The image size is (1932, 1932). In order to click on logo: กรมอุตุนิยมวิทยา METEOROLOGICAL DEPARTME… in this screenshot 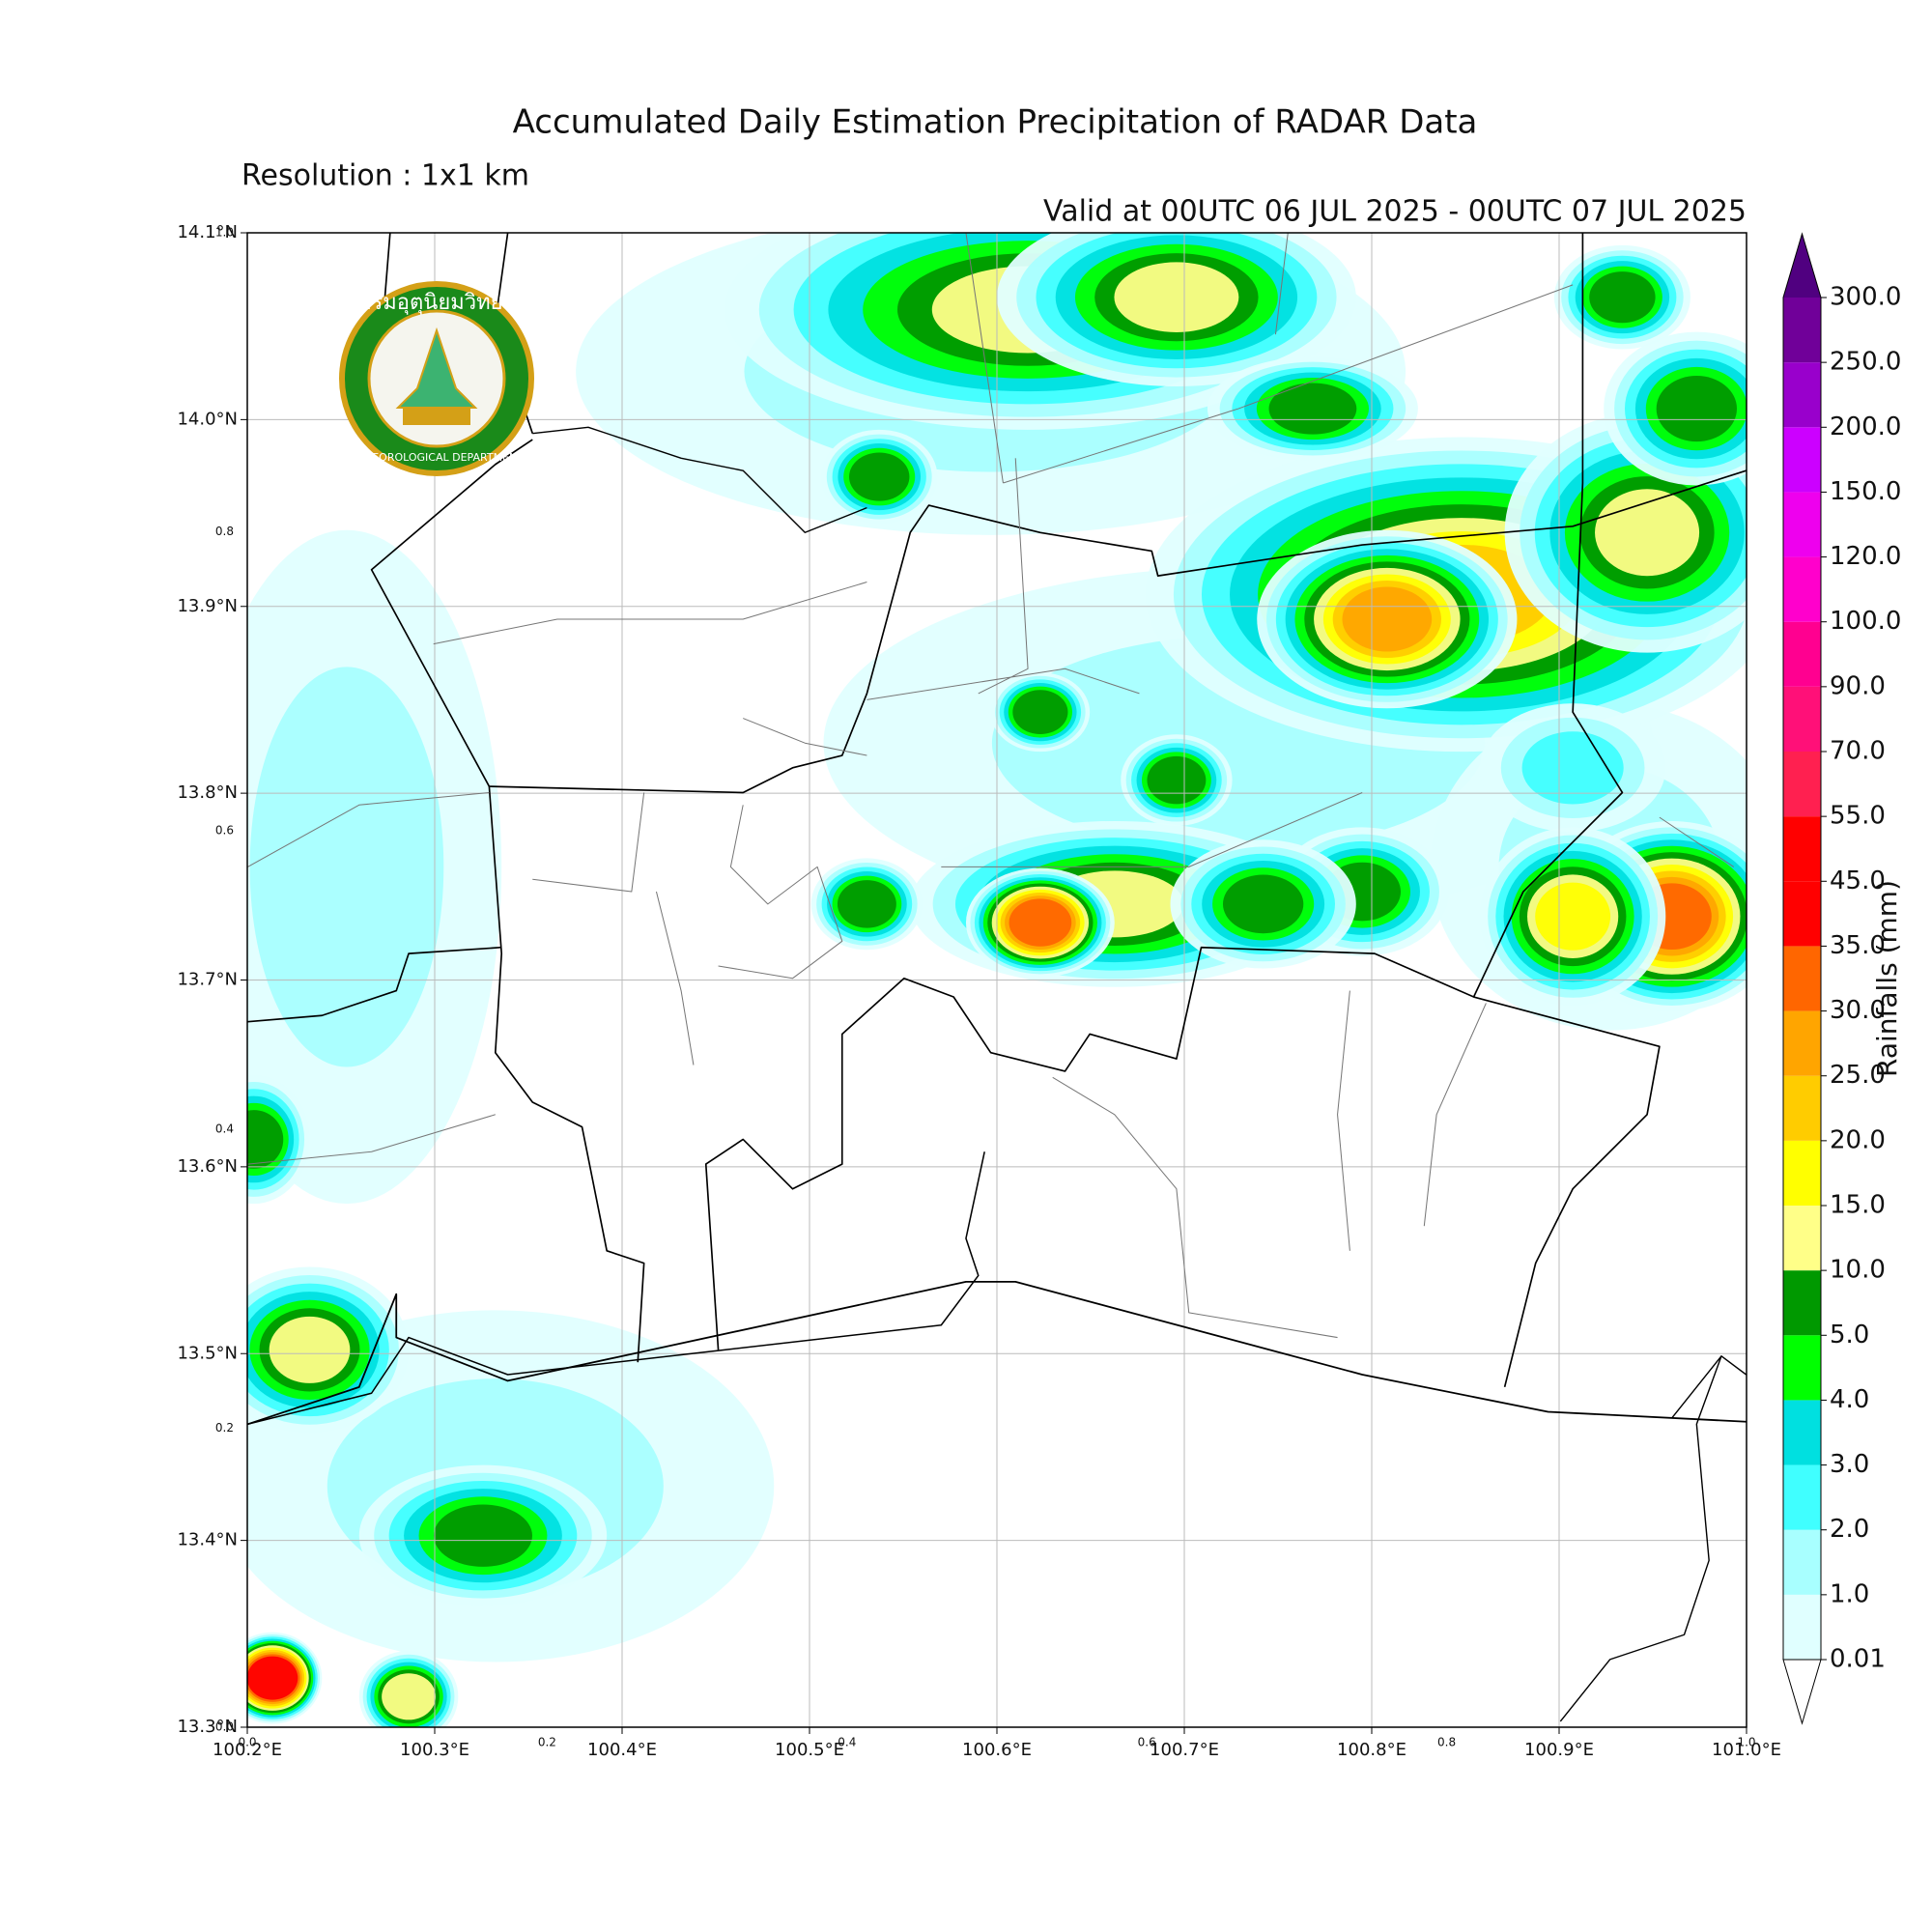, I will do `click(436, 378)`.